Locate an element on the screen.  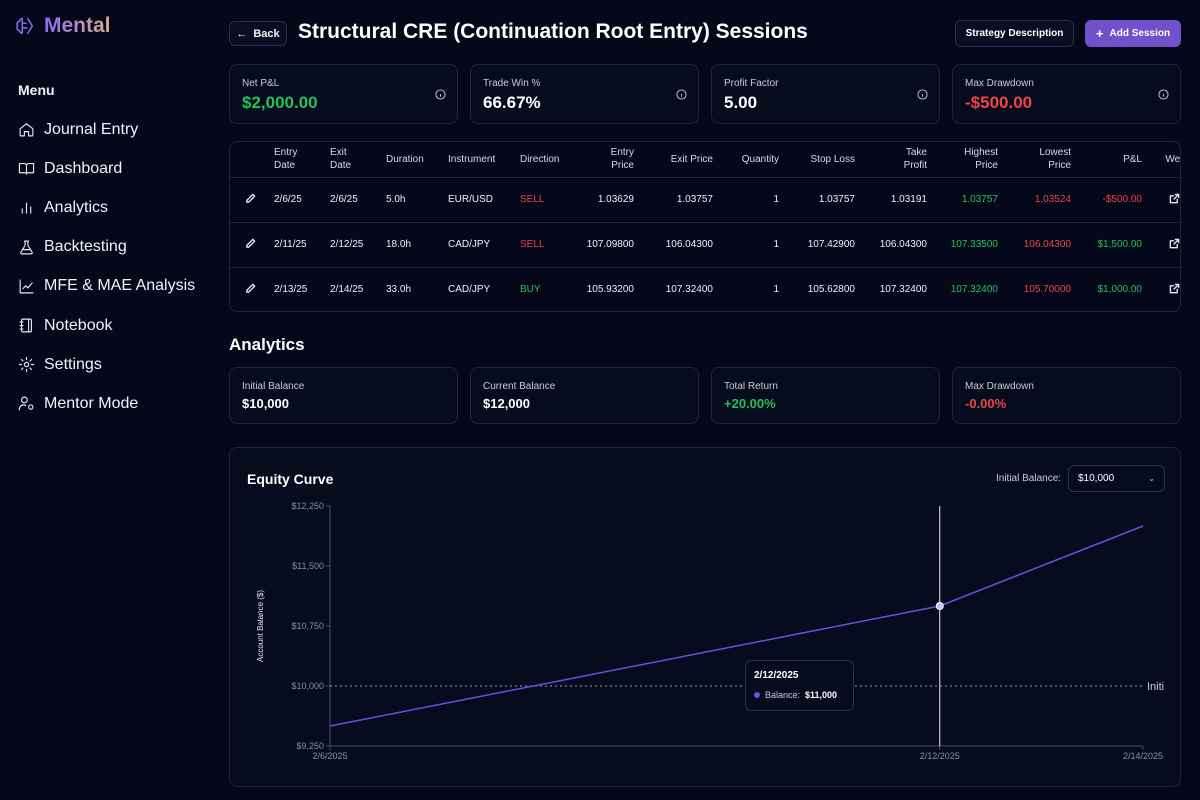
back-button: ← Back is located at coordinates (258, 33).